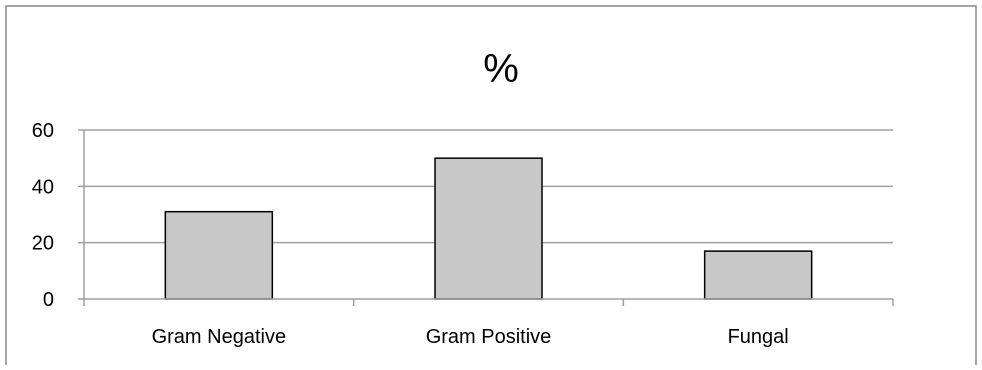 The height and width of the screenshot is (370, 982). What do you see at coordinates (43, 131) in the screenshot?
I see `y-tick-label: 60` at bounding box center [43, 131].